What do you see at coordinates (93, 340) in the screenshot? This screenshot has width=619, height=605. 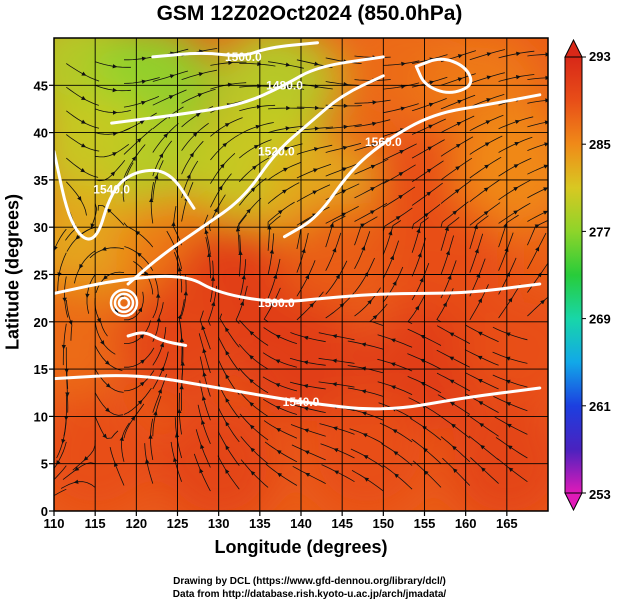 I see `field-sample` at bounding box center [93, 340].